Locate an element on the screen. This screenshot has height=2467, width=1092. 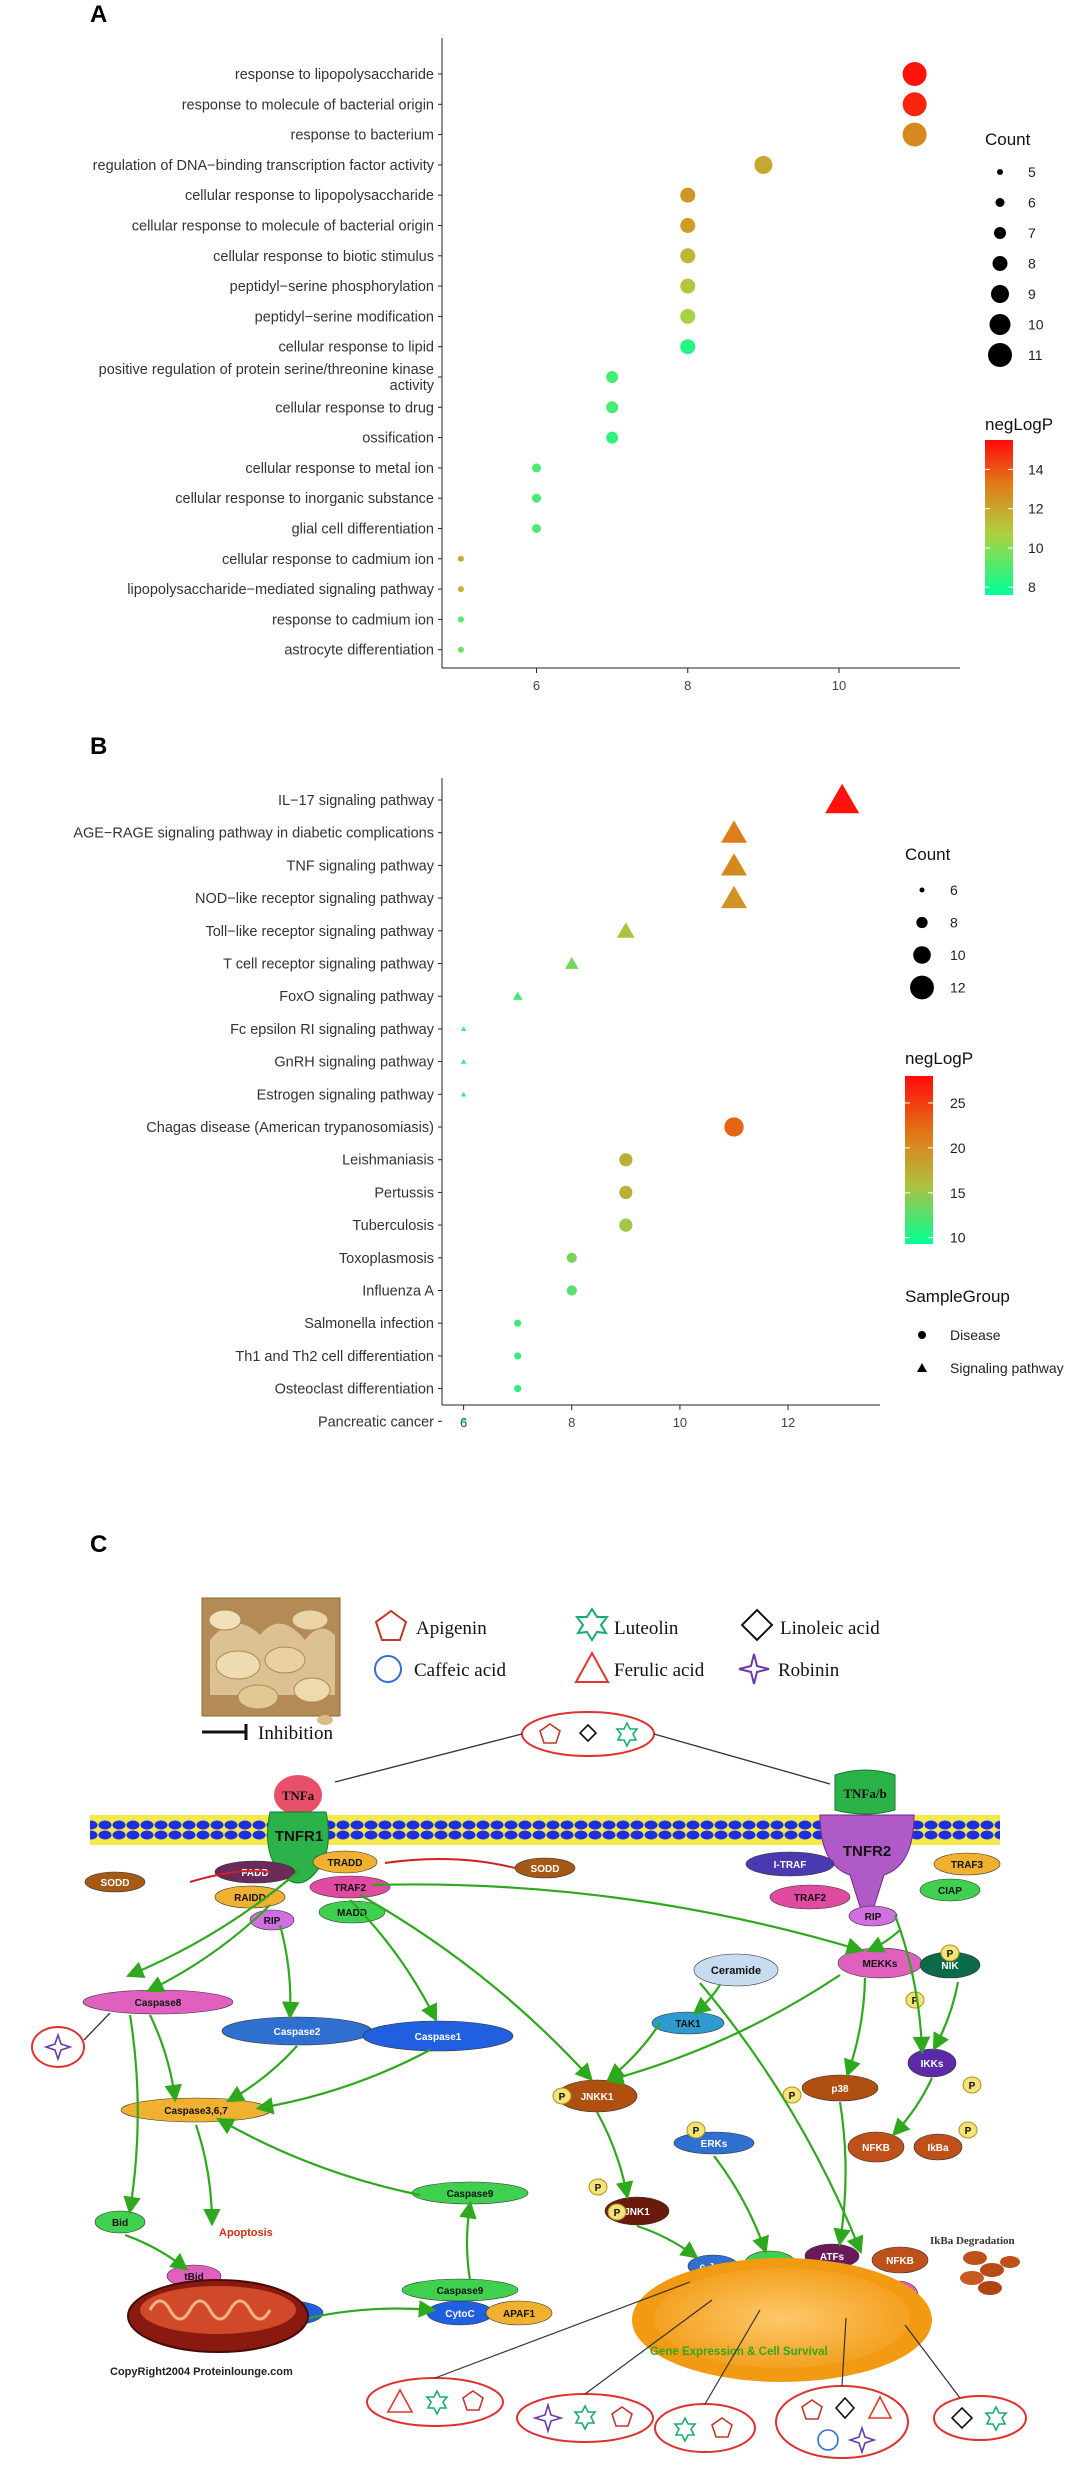
chart-b-category-label: Pancreatic cancer is located at coordinates (376, 1422).